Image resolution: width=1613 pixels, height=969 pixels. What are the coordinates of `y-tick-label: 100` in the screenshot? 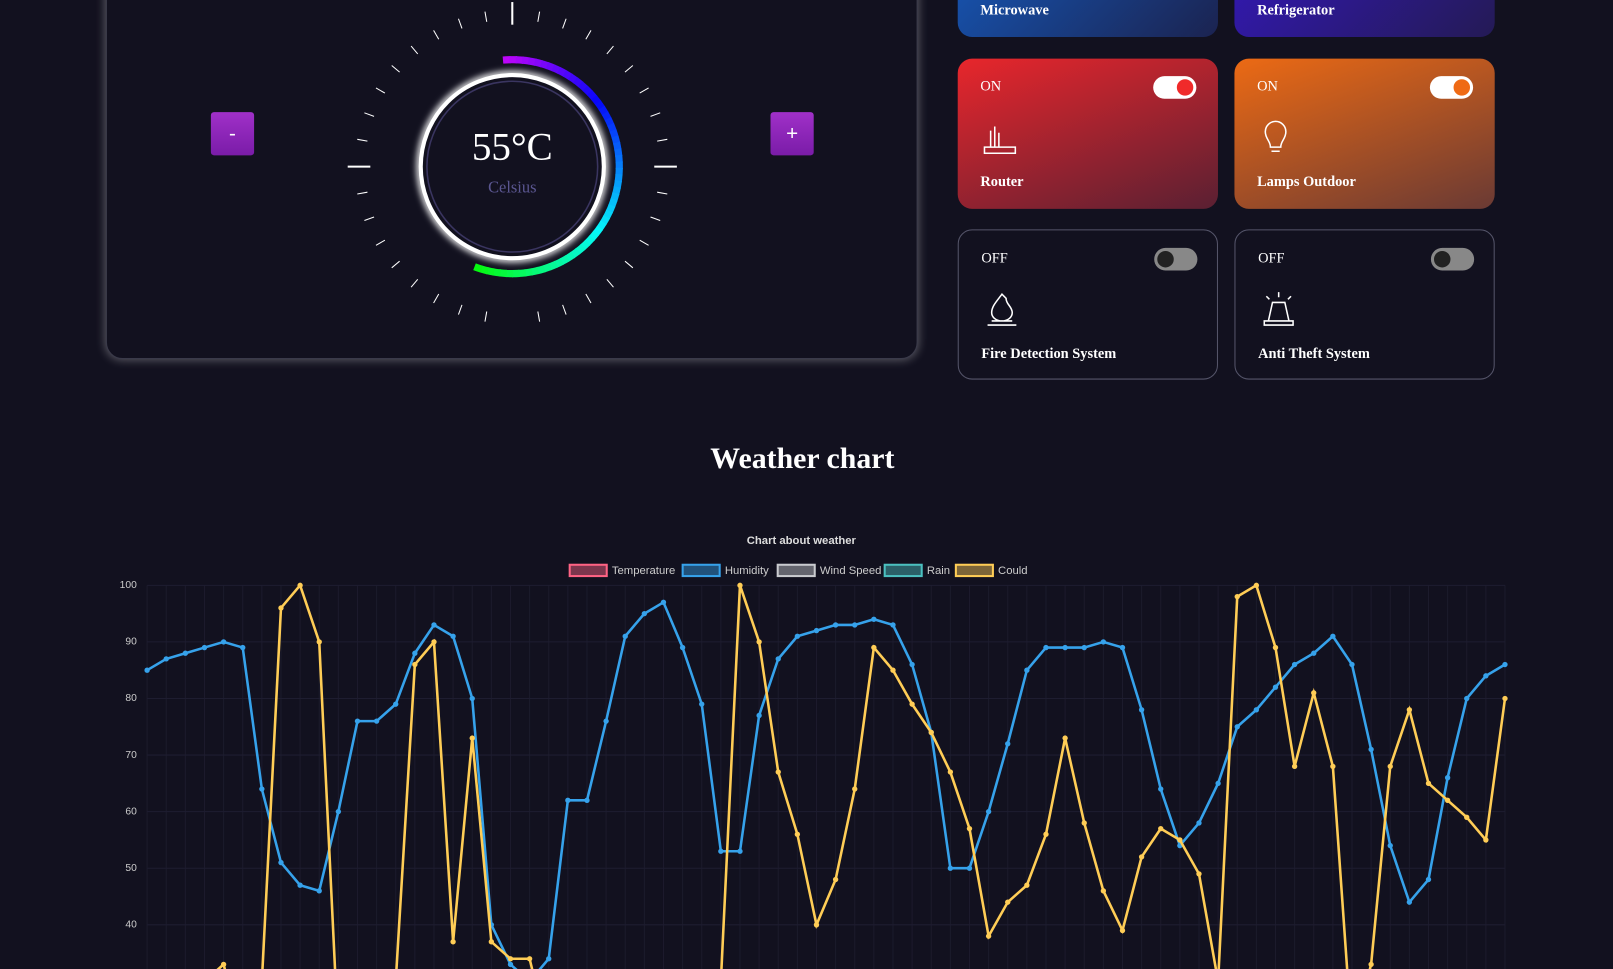 It's located at (128, 585).